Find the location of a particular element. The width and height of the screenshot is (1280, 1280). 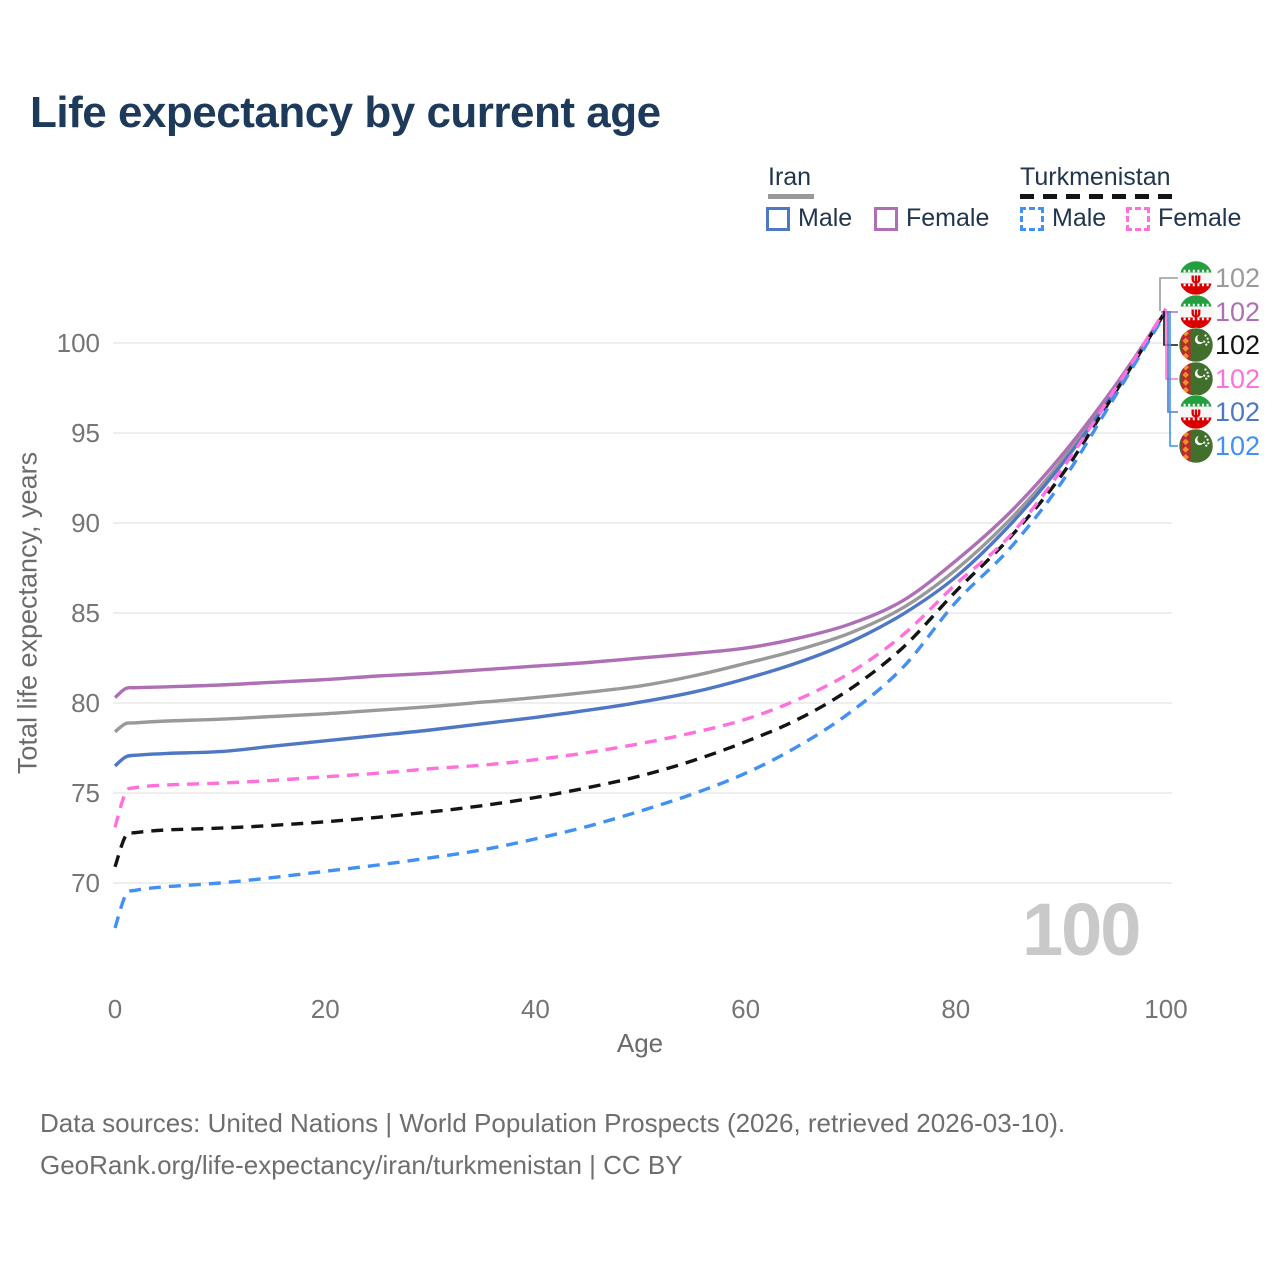

y-axis-title: Total life expectancy, years is located at coordinates (27, 613).